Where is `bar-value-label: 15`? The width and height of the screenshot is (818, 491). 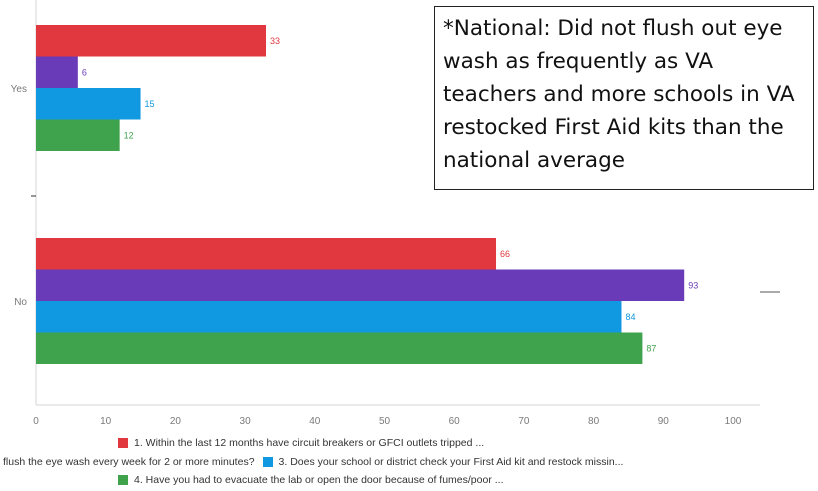
bar-value-label: 15 is located at coordinates (150, 104).